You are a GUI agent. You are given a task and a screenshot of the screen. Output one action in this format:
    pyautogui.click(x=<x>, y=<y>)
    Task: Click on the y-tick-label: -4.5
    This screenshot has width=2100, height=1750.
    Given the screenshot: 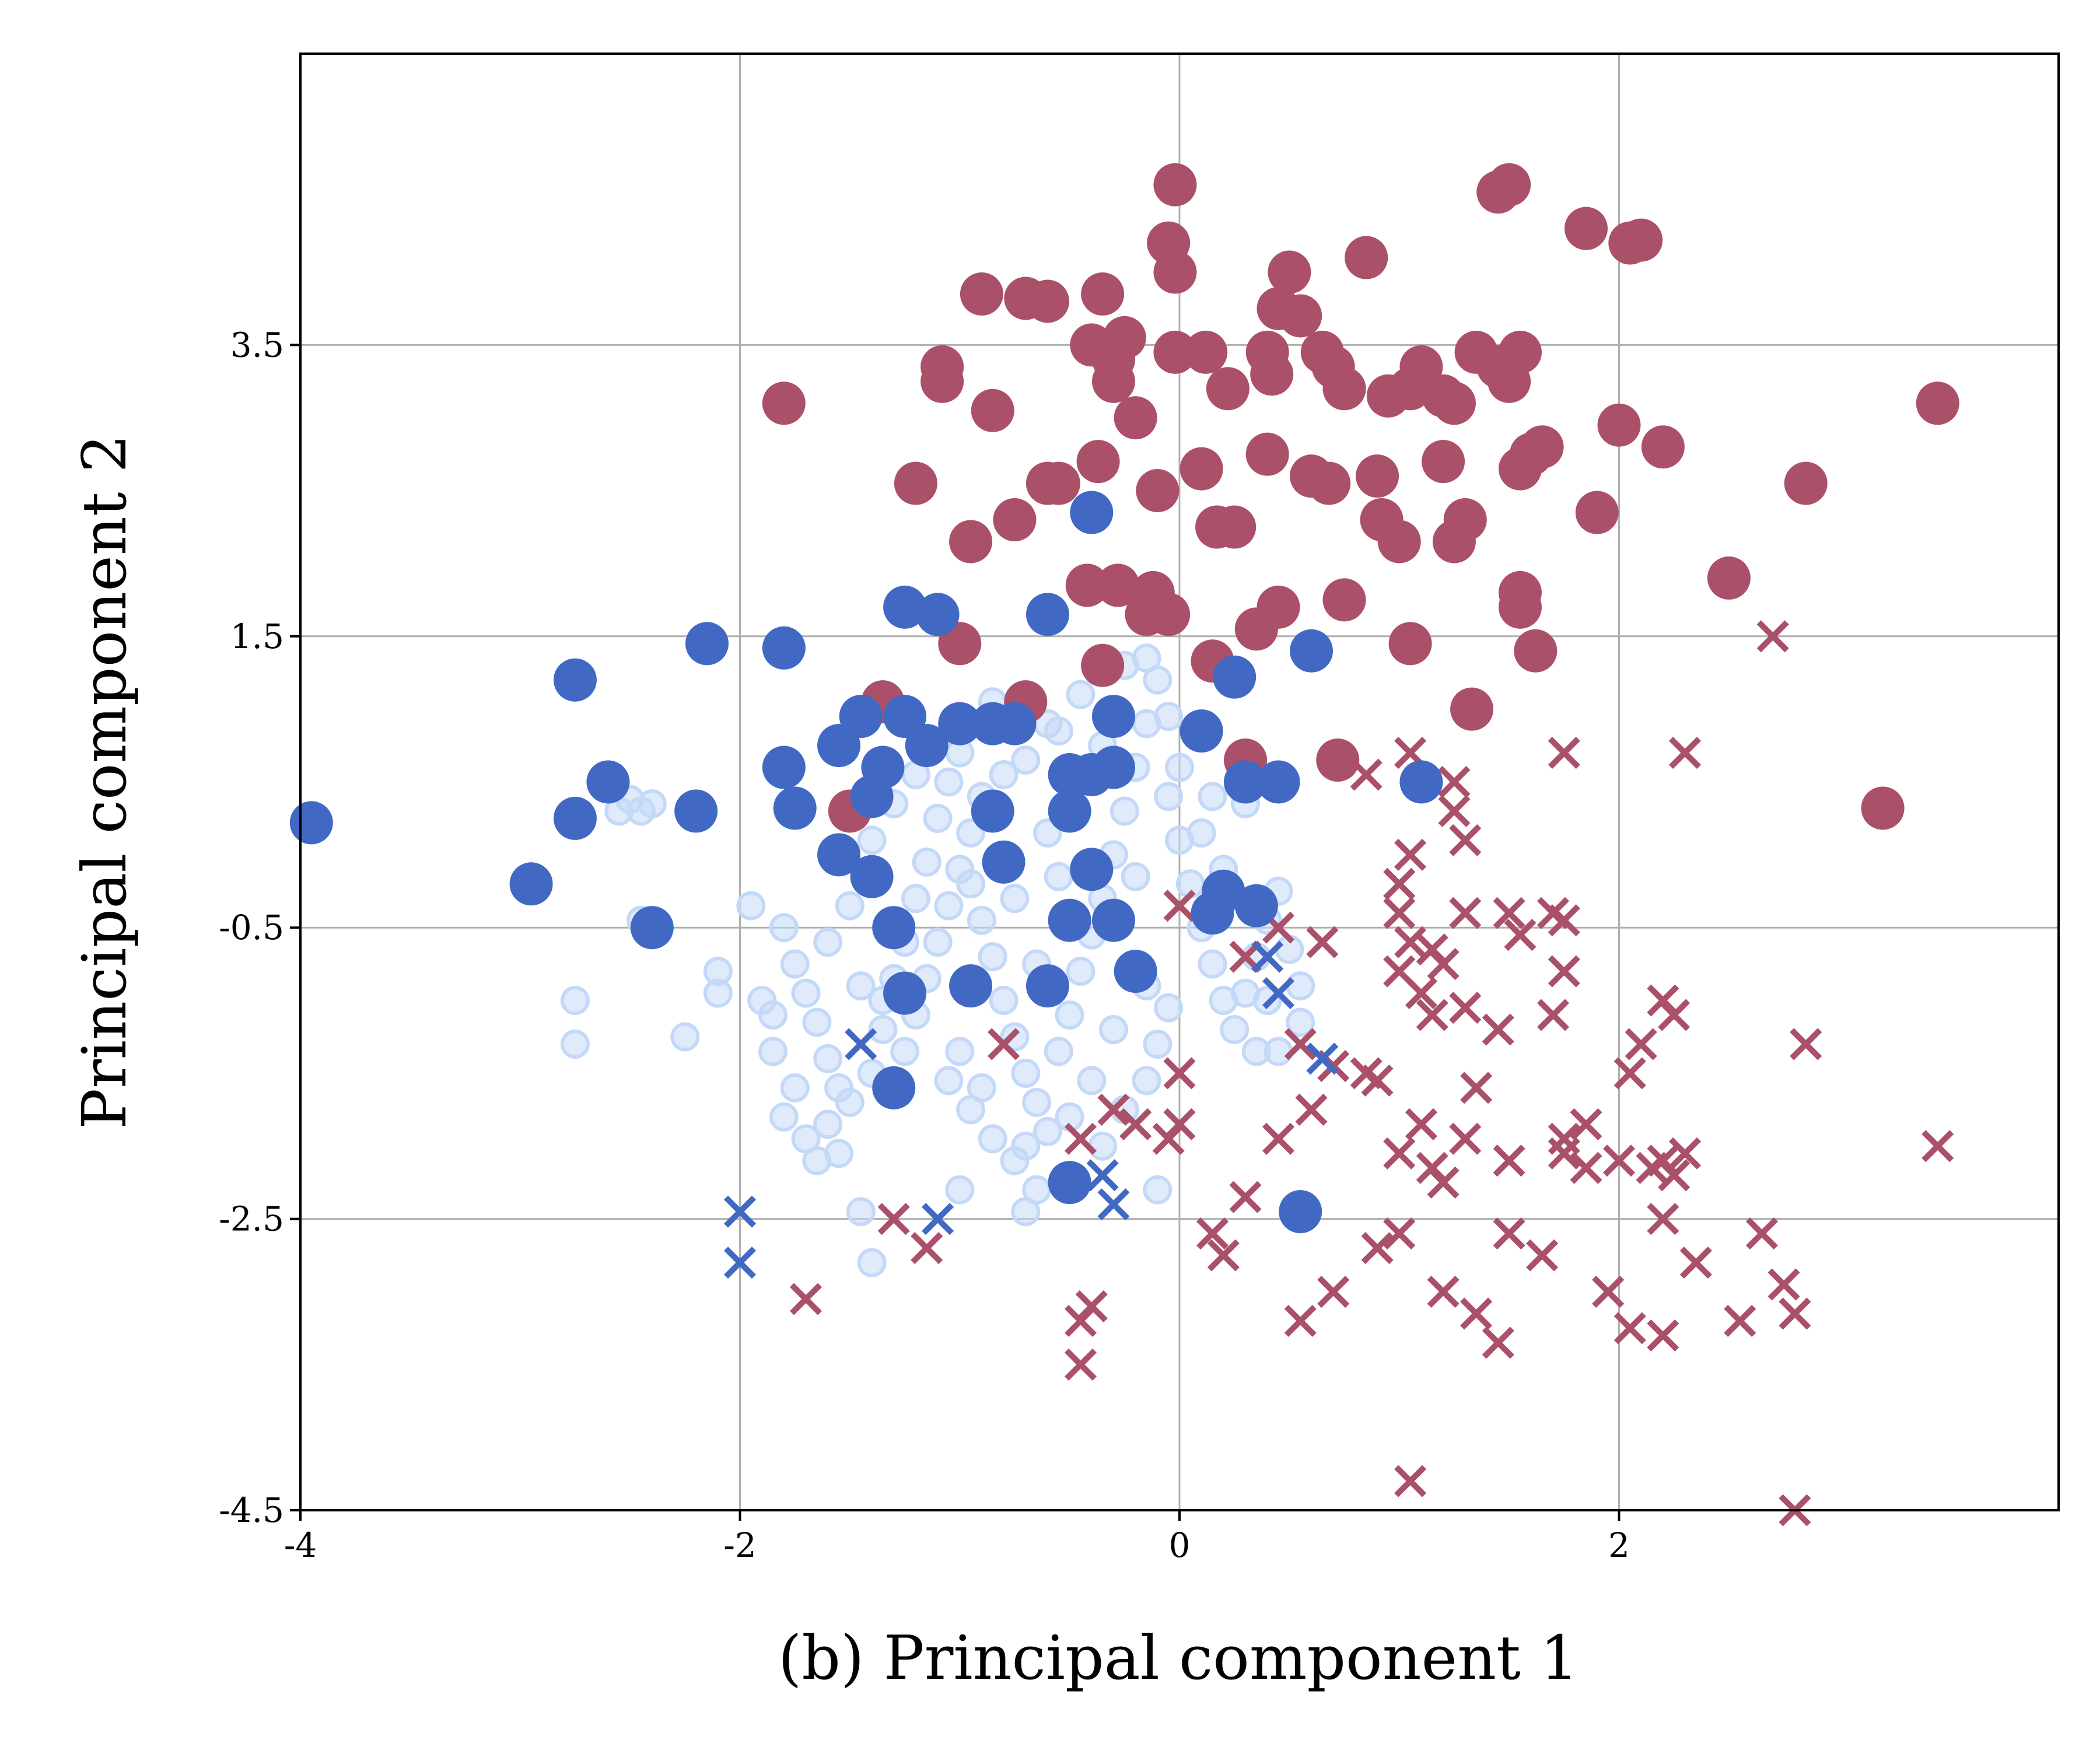 What is the action you would take?
    pyautogui.click(x=251, y=1510)
    